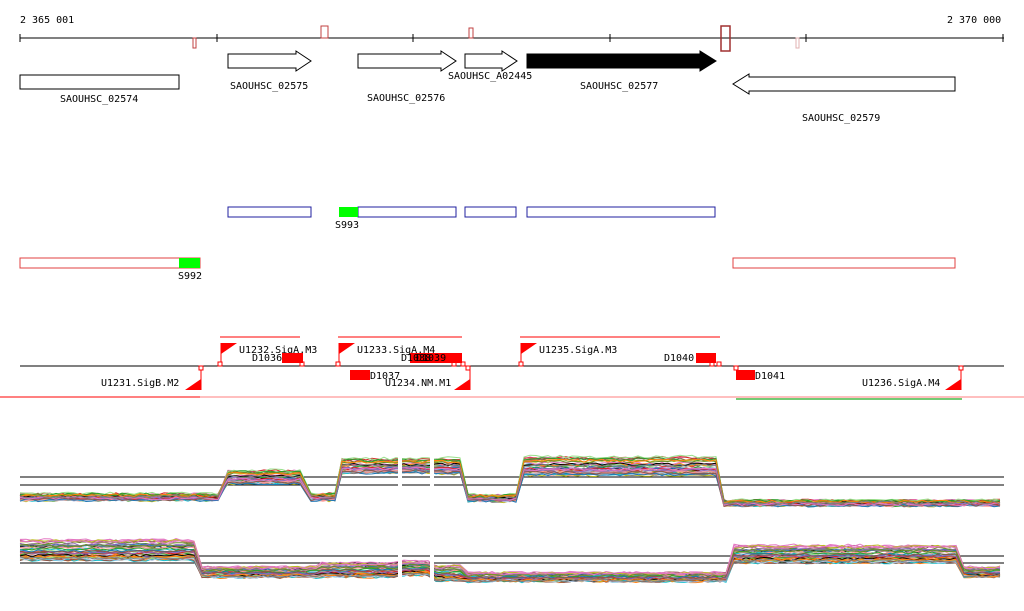 Image resolution: width=1024 pixels, height=611 pixels. Describe the element at coordinates (490, 66) in the screenshot. I see `gene-saouhsc-a02445: SAOUHSC_A02445` at that location.